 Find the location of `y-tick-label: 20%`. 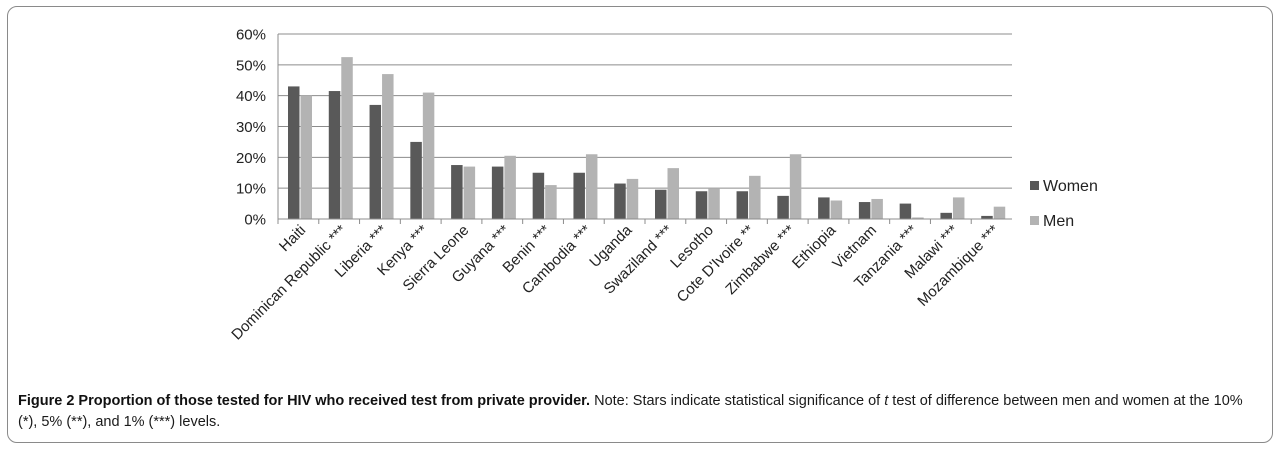

y-tick-label: 20% is located at coordinates (251, 158).